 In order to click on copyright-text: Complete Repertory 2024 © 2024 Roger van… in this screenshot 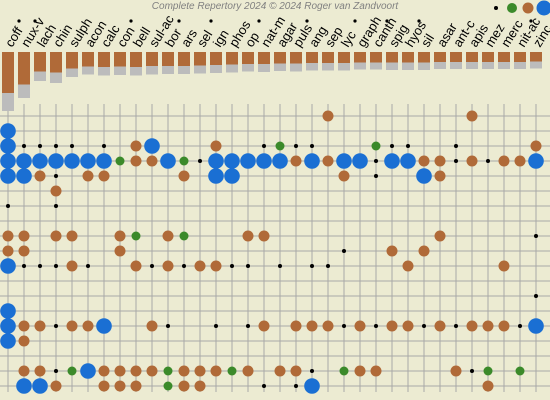, I will do `click(275, 6)`.